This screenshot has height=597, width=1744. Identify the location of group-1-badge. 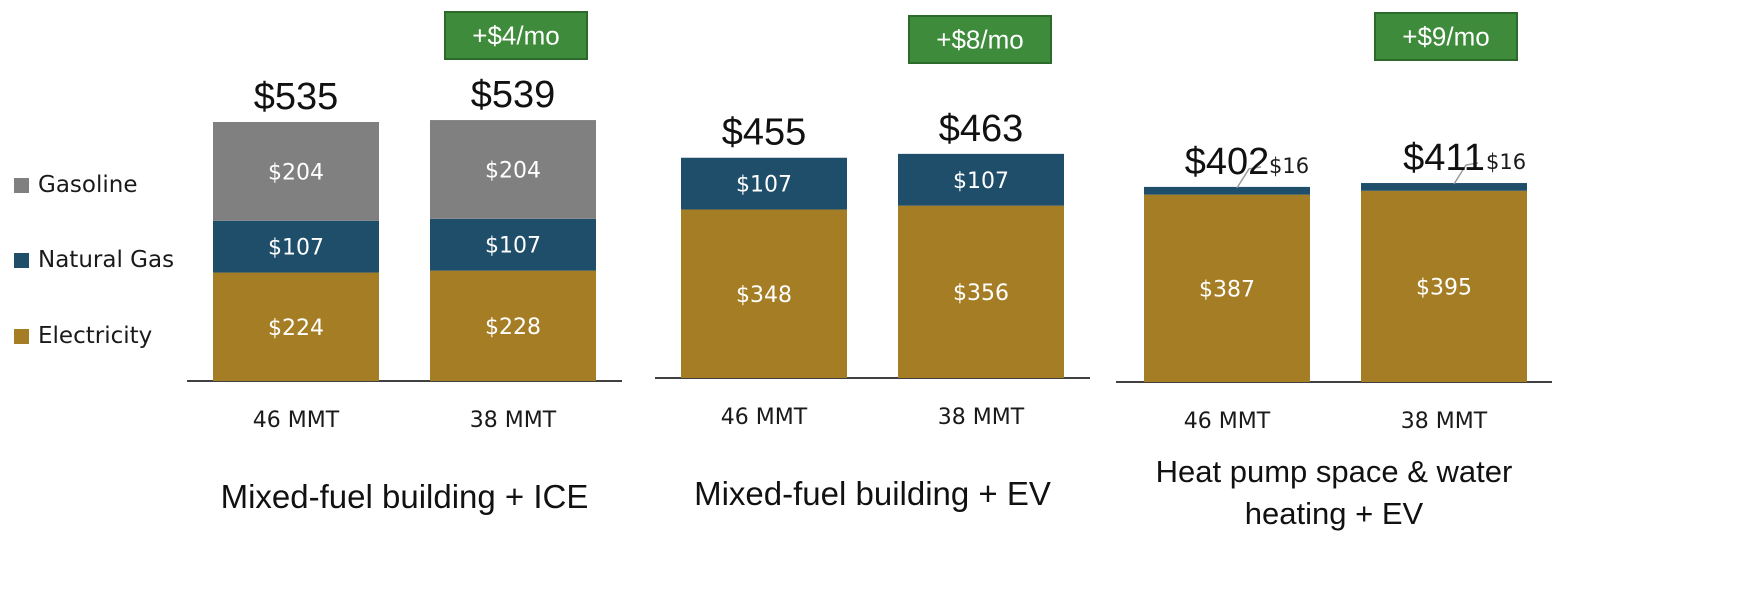
(516, 35).